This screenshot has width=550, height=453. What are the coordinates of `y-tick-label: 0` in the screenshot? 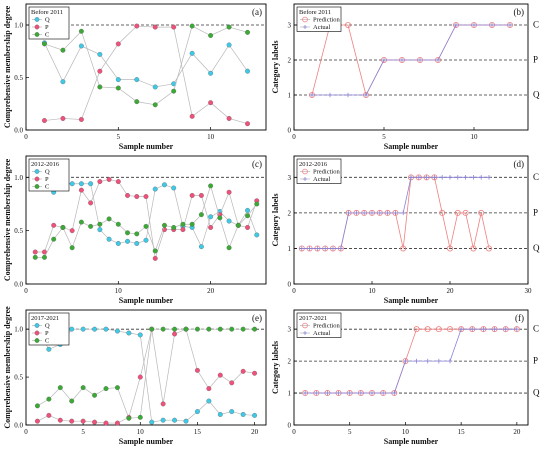 It's located at (290, 131).